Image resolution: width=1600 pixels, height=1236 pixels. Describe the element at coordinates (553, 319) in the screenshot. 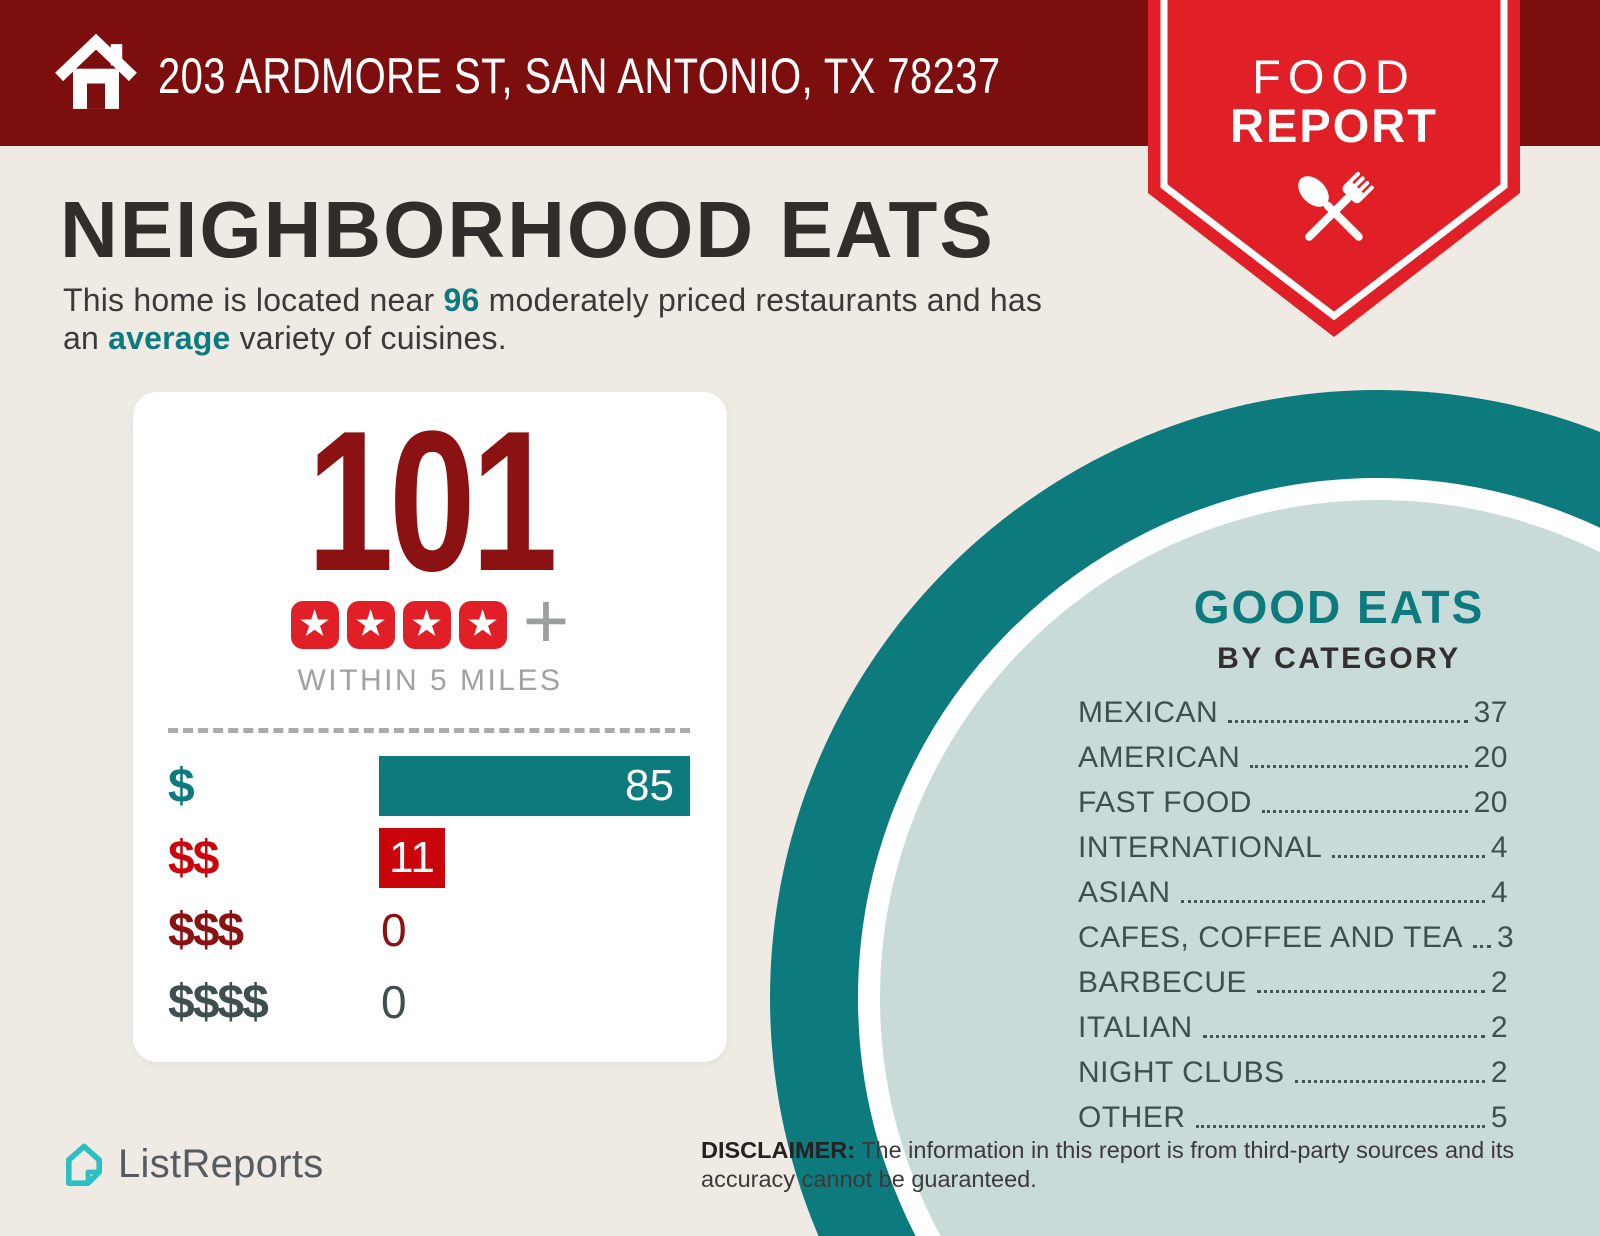

I see `summary-part2: moderately priced restaurants and has an` at that location.